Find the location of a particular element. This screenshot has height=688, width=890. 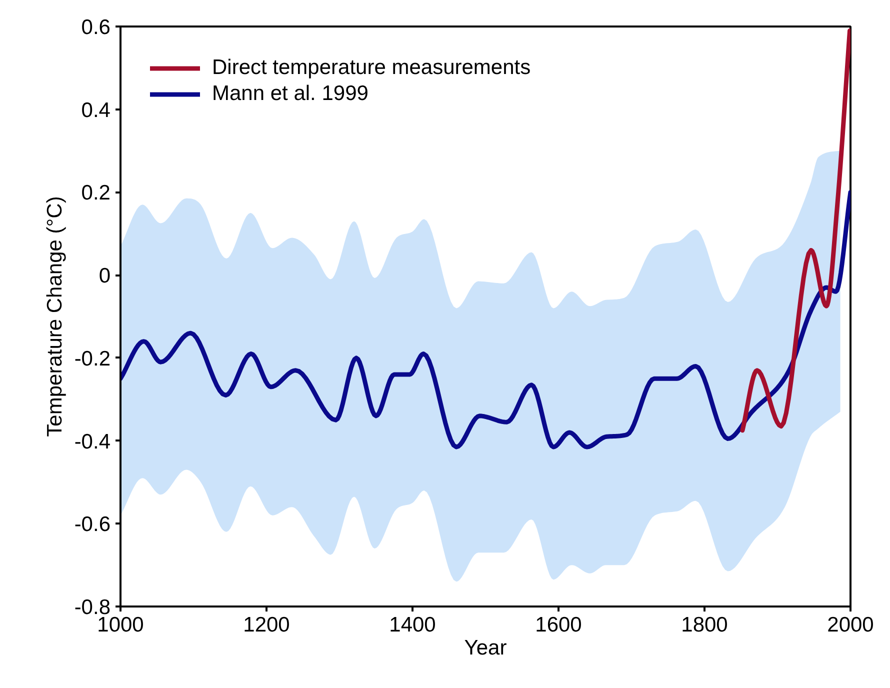

y-tick-label: 0.2 is located at coordinates (96, 193).